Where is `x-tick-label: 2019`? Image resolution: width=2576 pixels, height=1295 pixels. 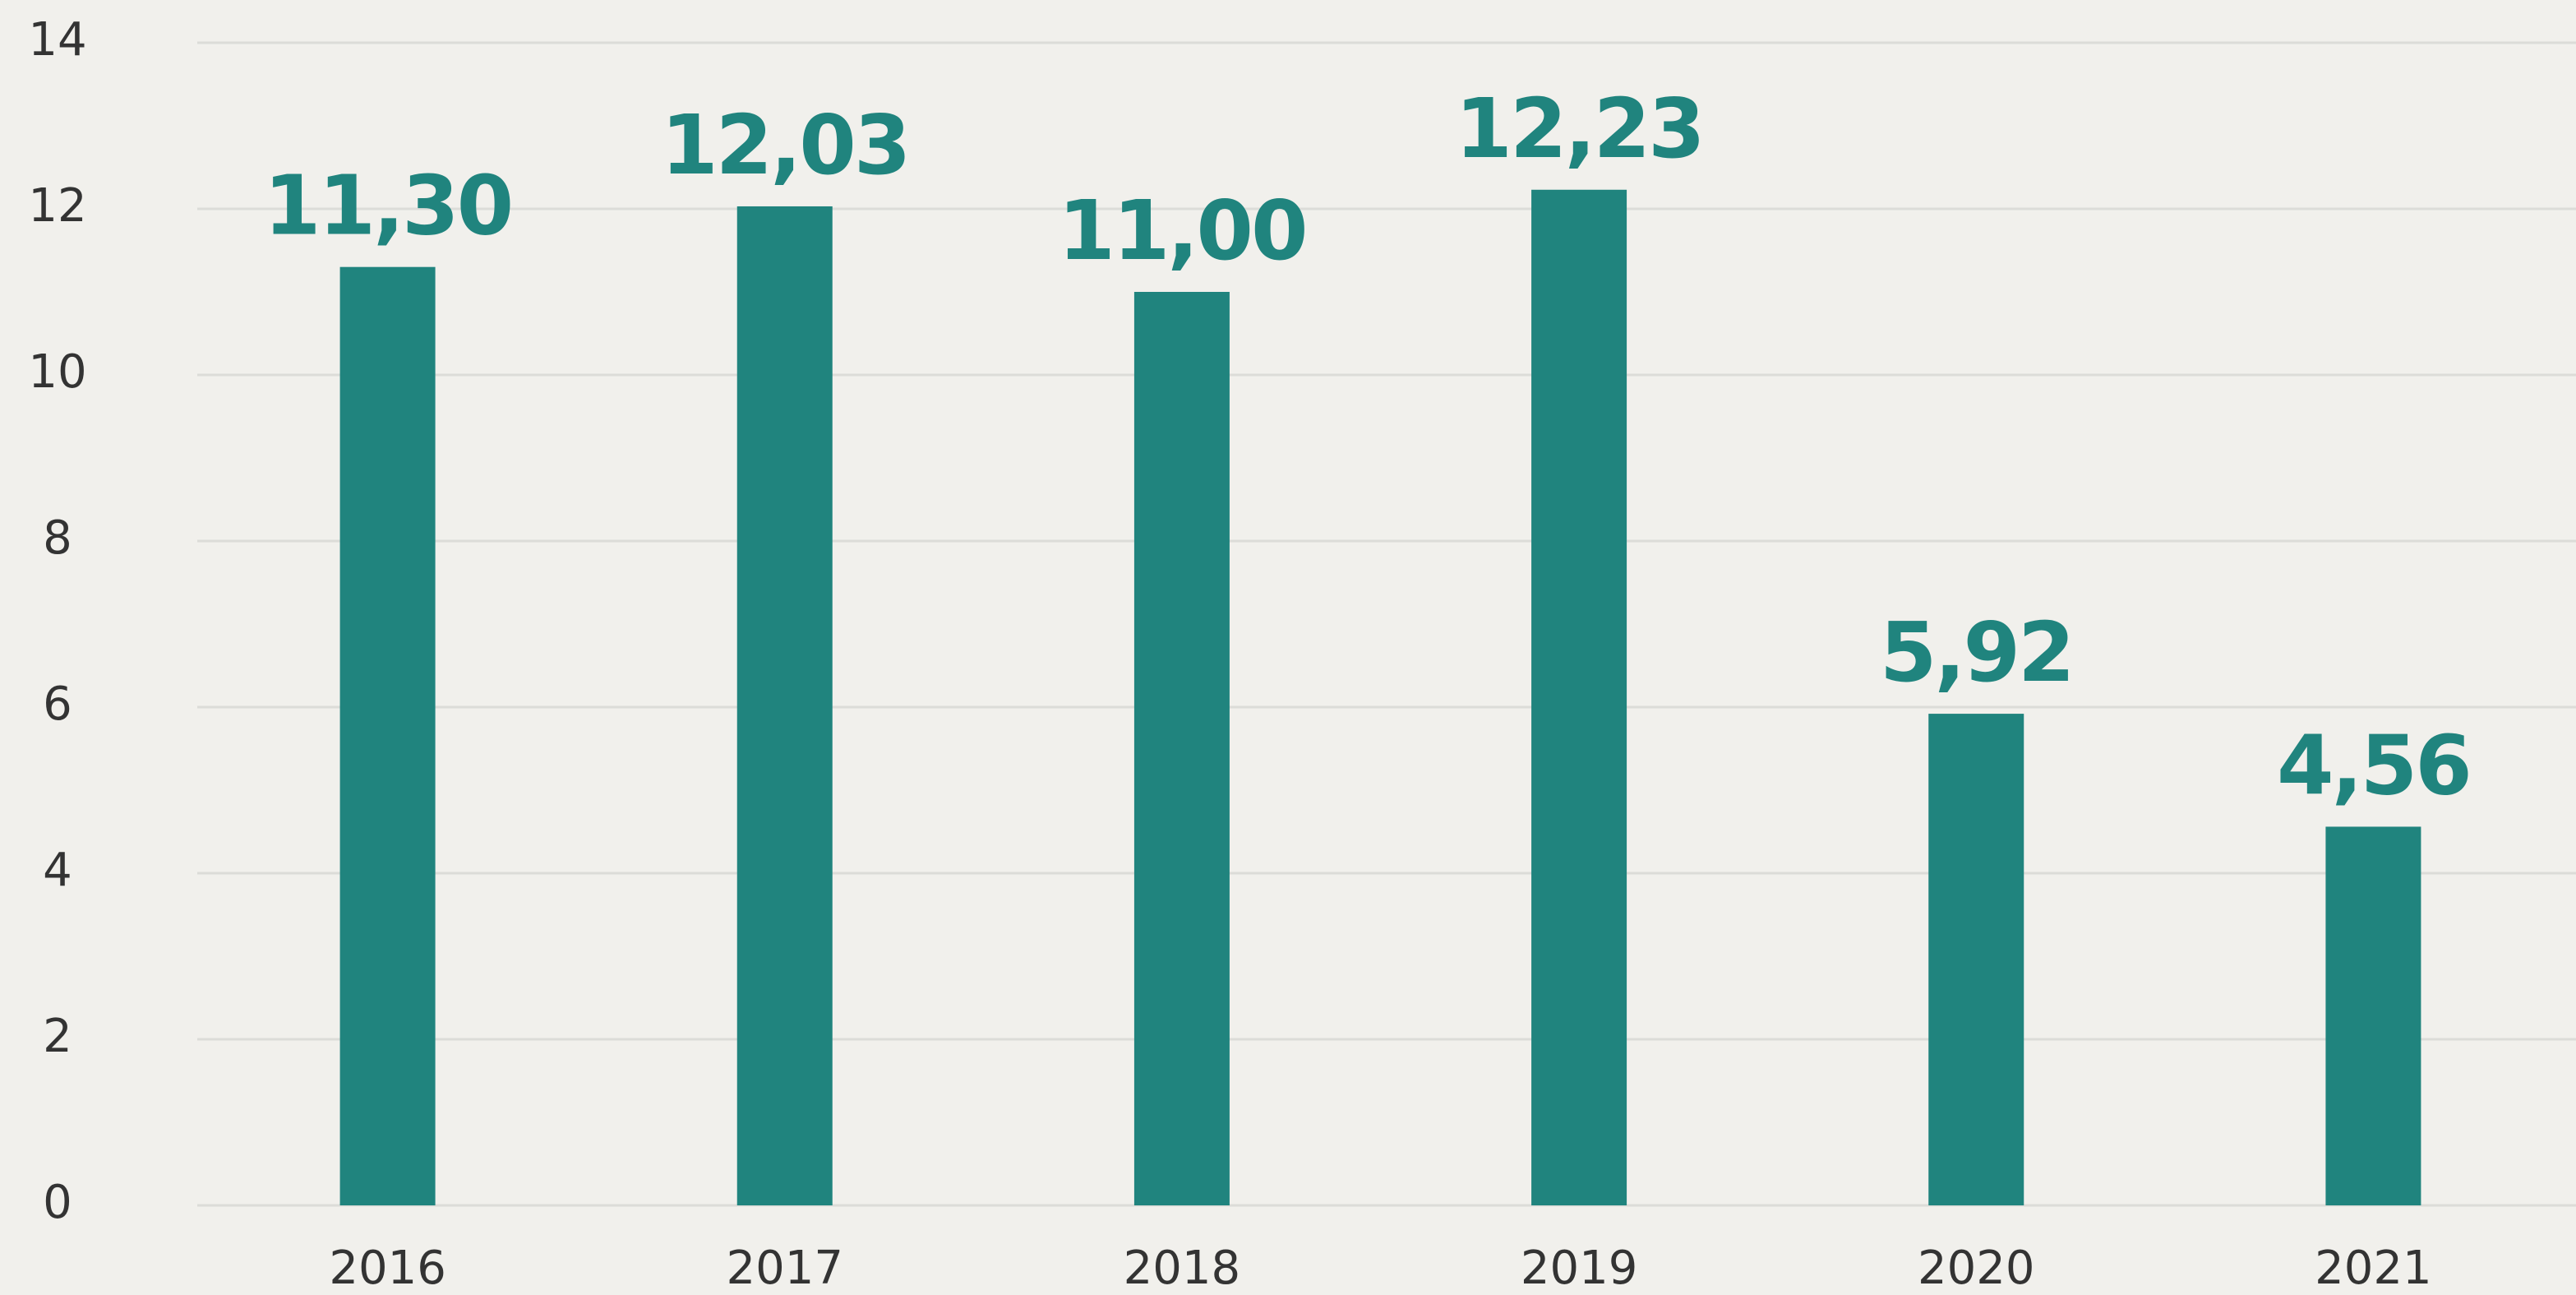 x-tick-label: 2019 is located at coordinates (1580, 1268).